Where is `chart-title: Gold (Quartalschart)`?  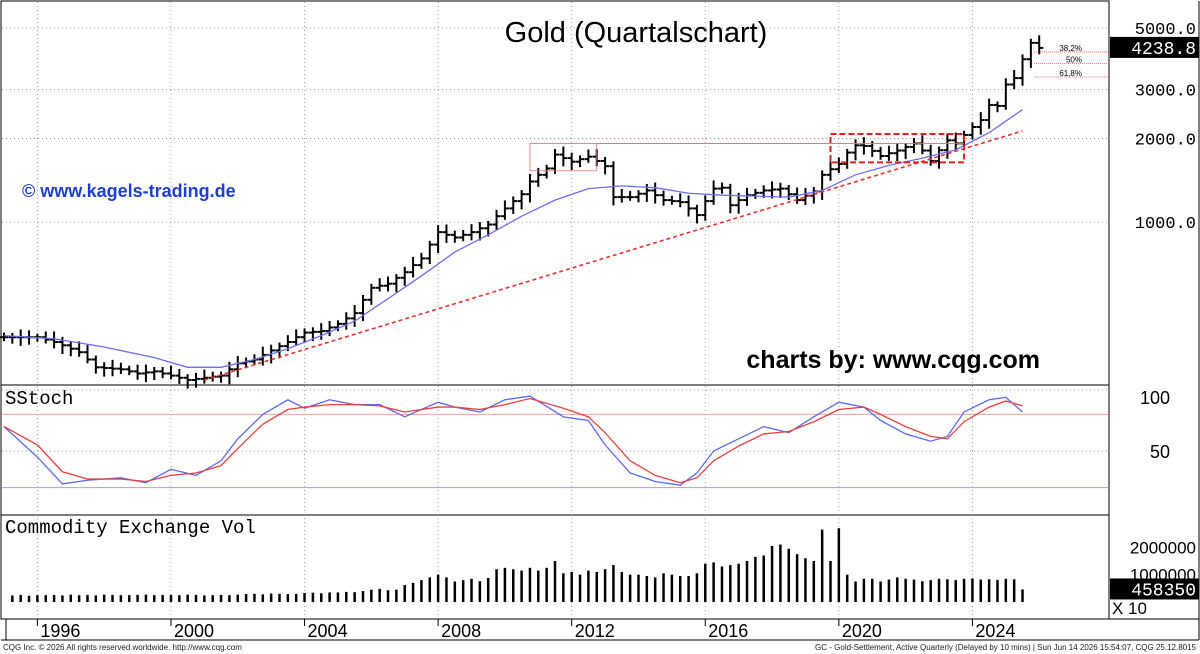
chart-title: Gold (Quartalschart) is located at coordinates (636, 33).